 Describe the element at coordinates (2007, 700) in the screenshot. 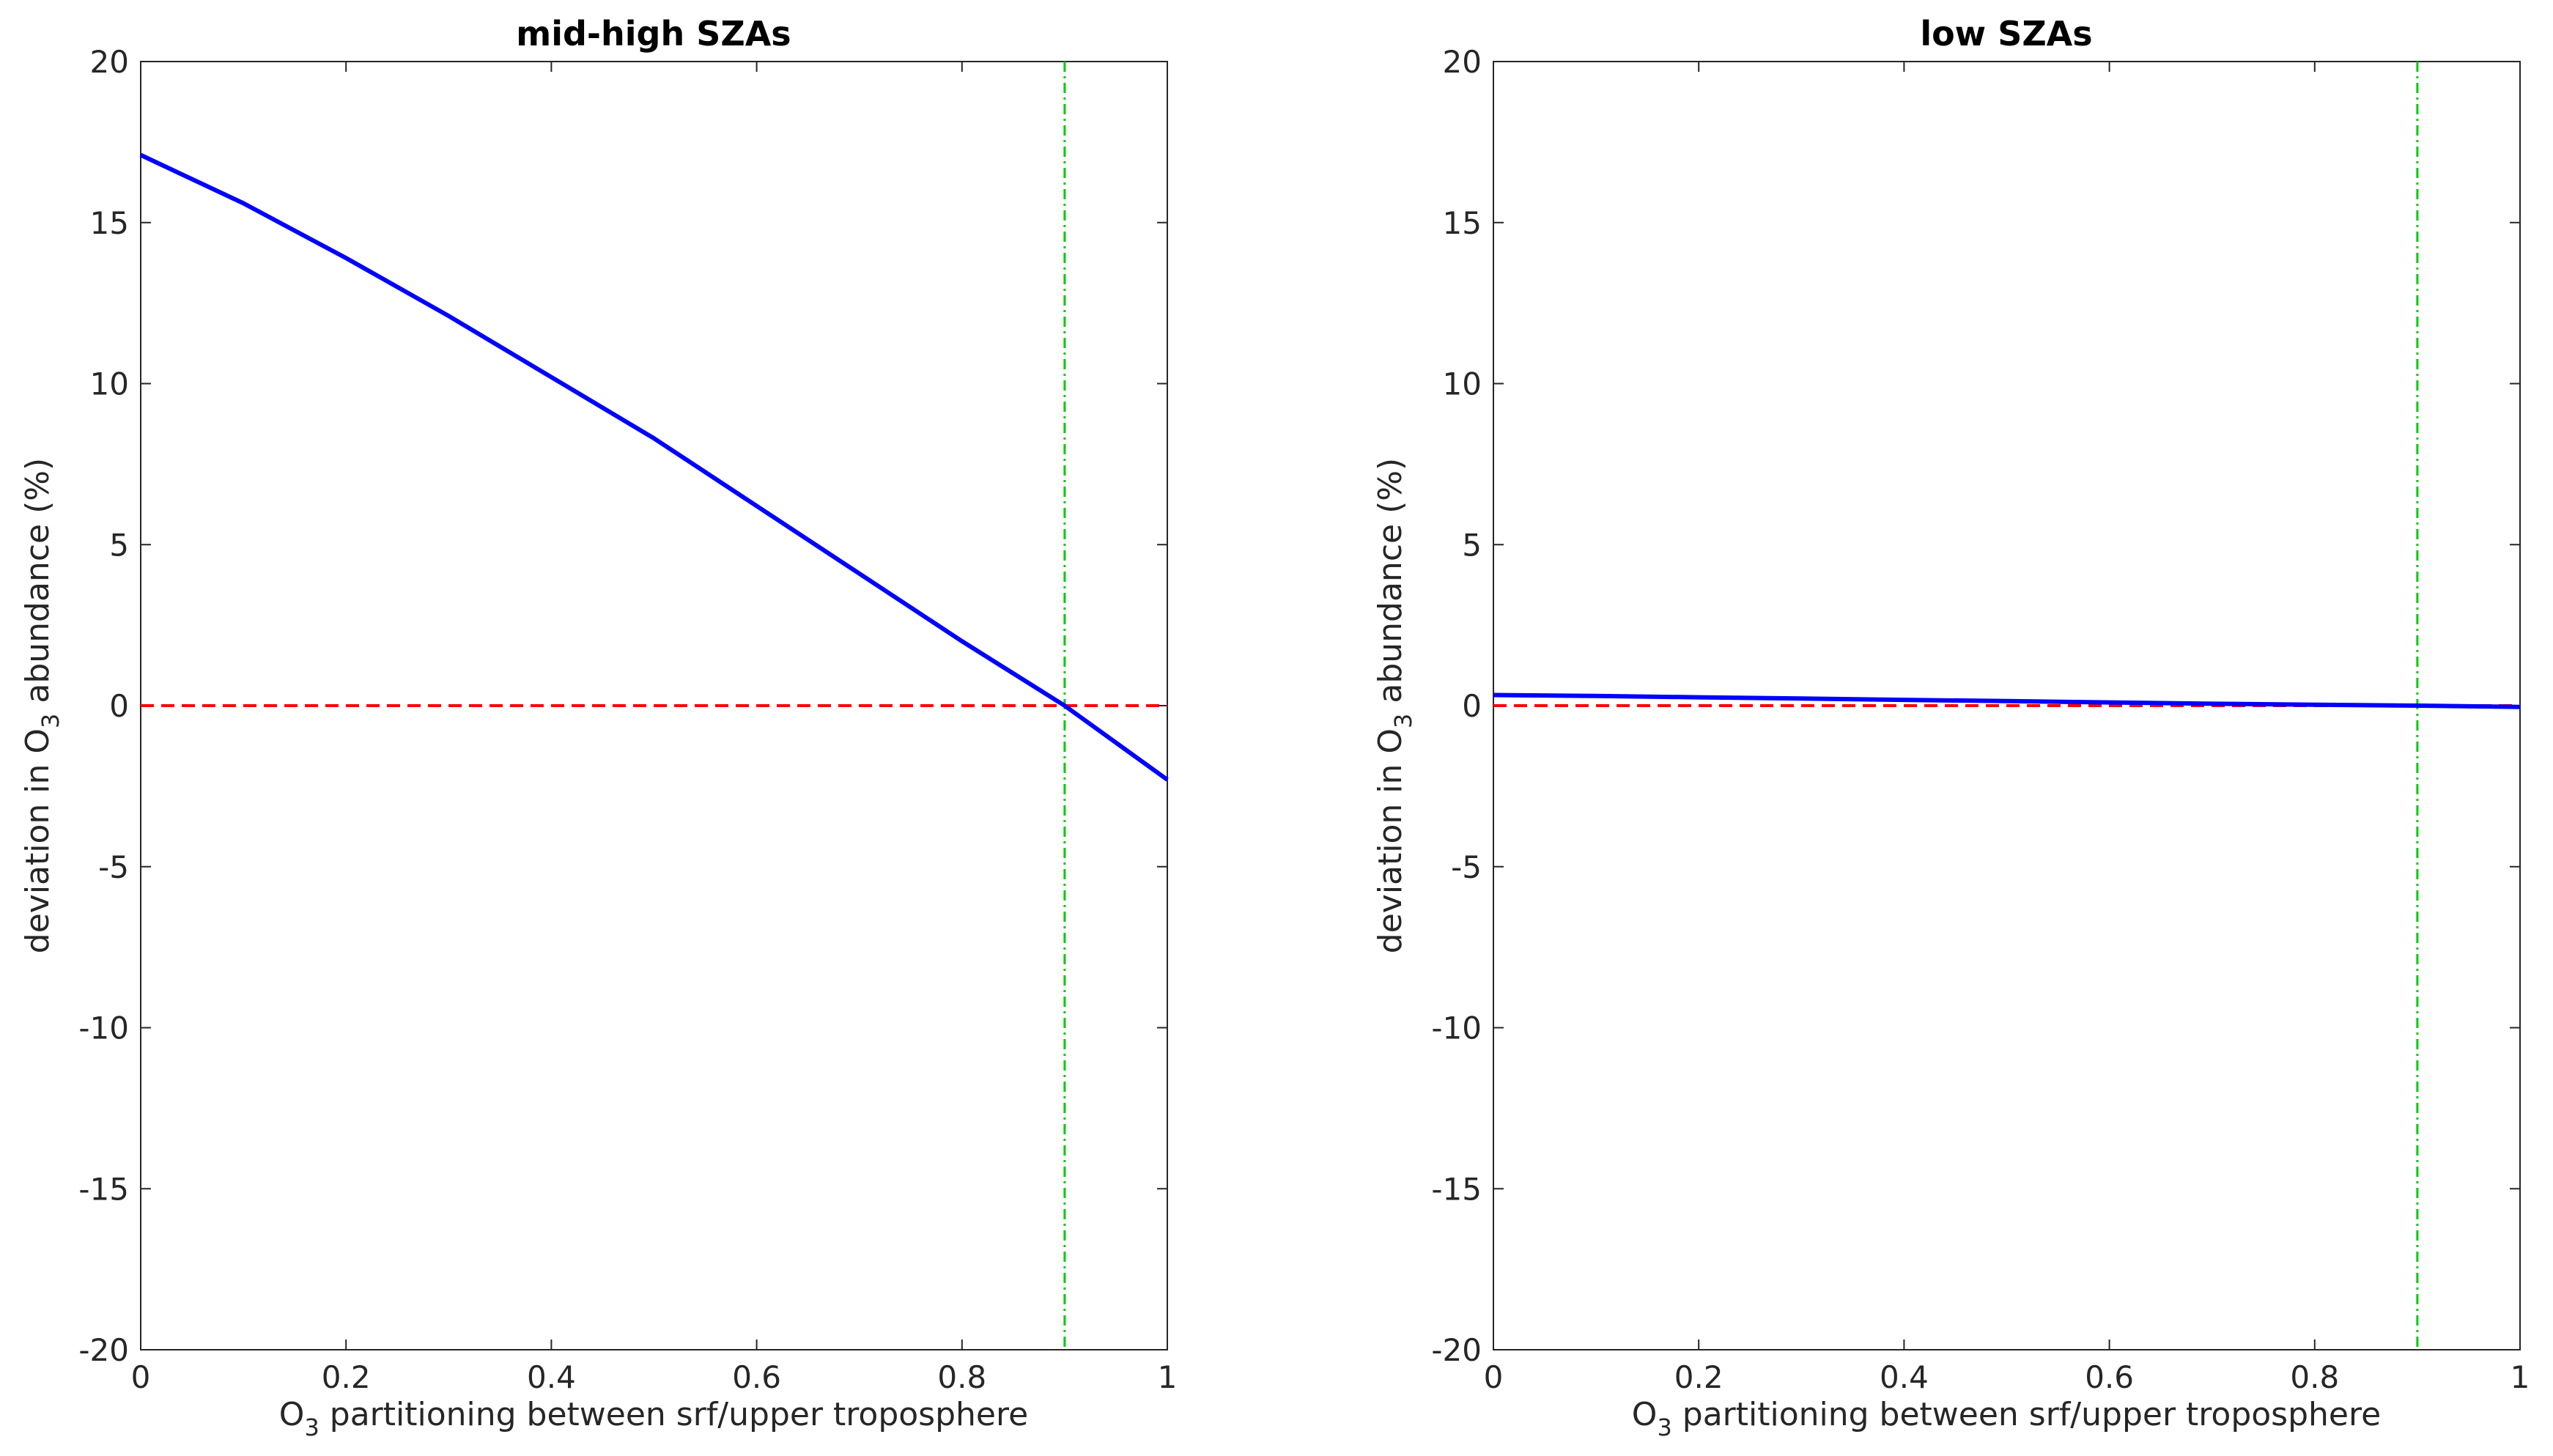

I see `series-line` at that location.